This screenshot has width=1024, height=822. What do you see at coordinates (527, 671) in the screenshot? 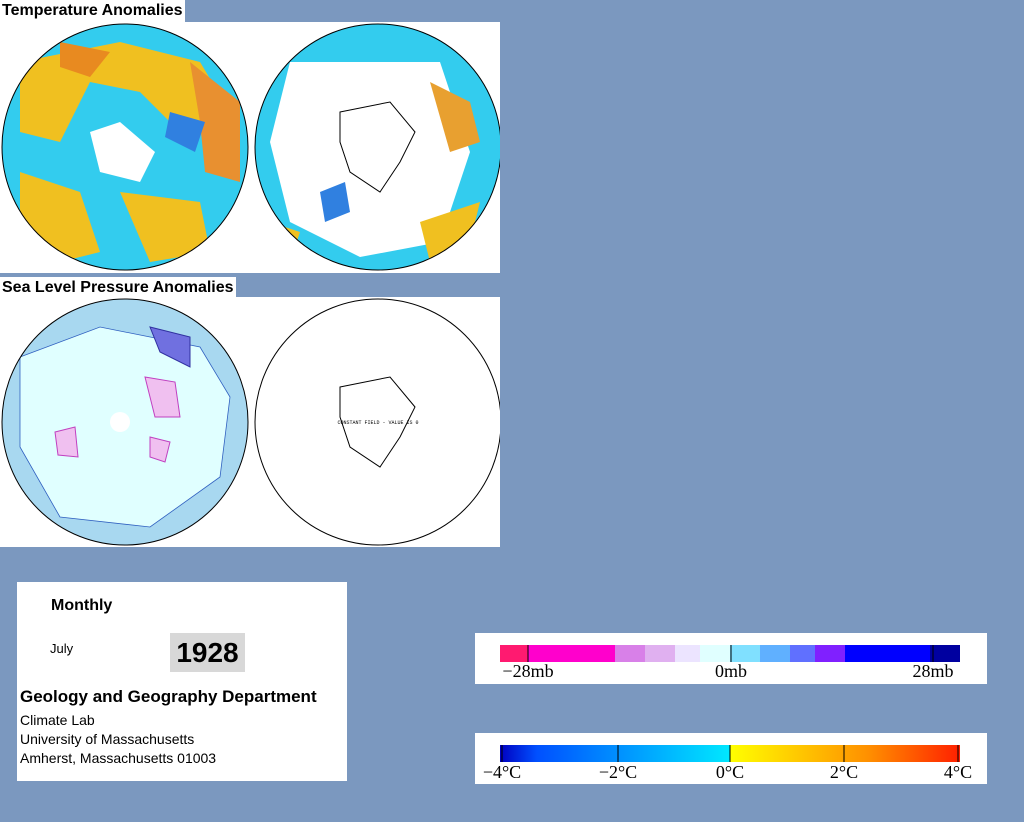
I see `scale-label: −28mb` at bounding box center [527, 671].